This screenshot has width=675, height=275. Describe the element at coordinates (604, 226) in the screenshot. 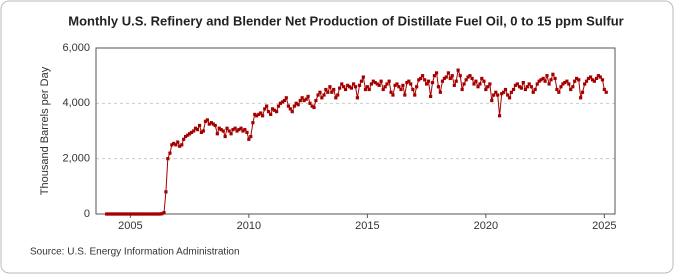

I see `x-tick-label: 2025` at that location.